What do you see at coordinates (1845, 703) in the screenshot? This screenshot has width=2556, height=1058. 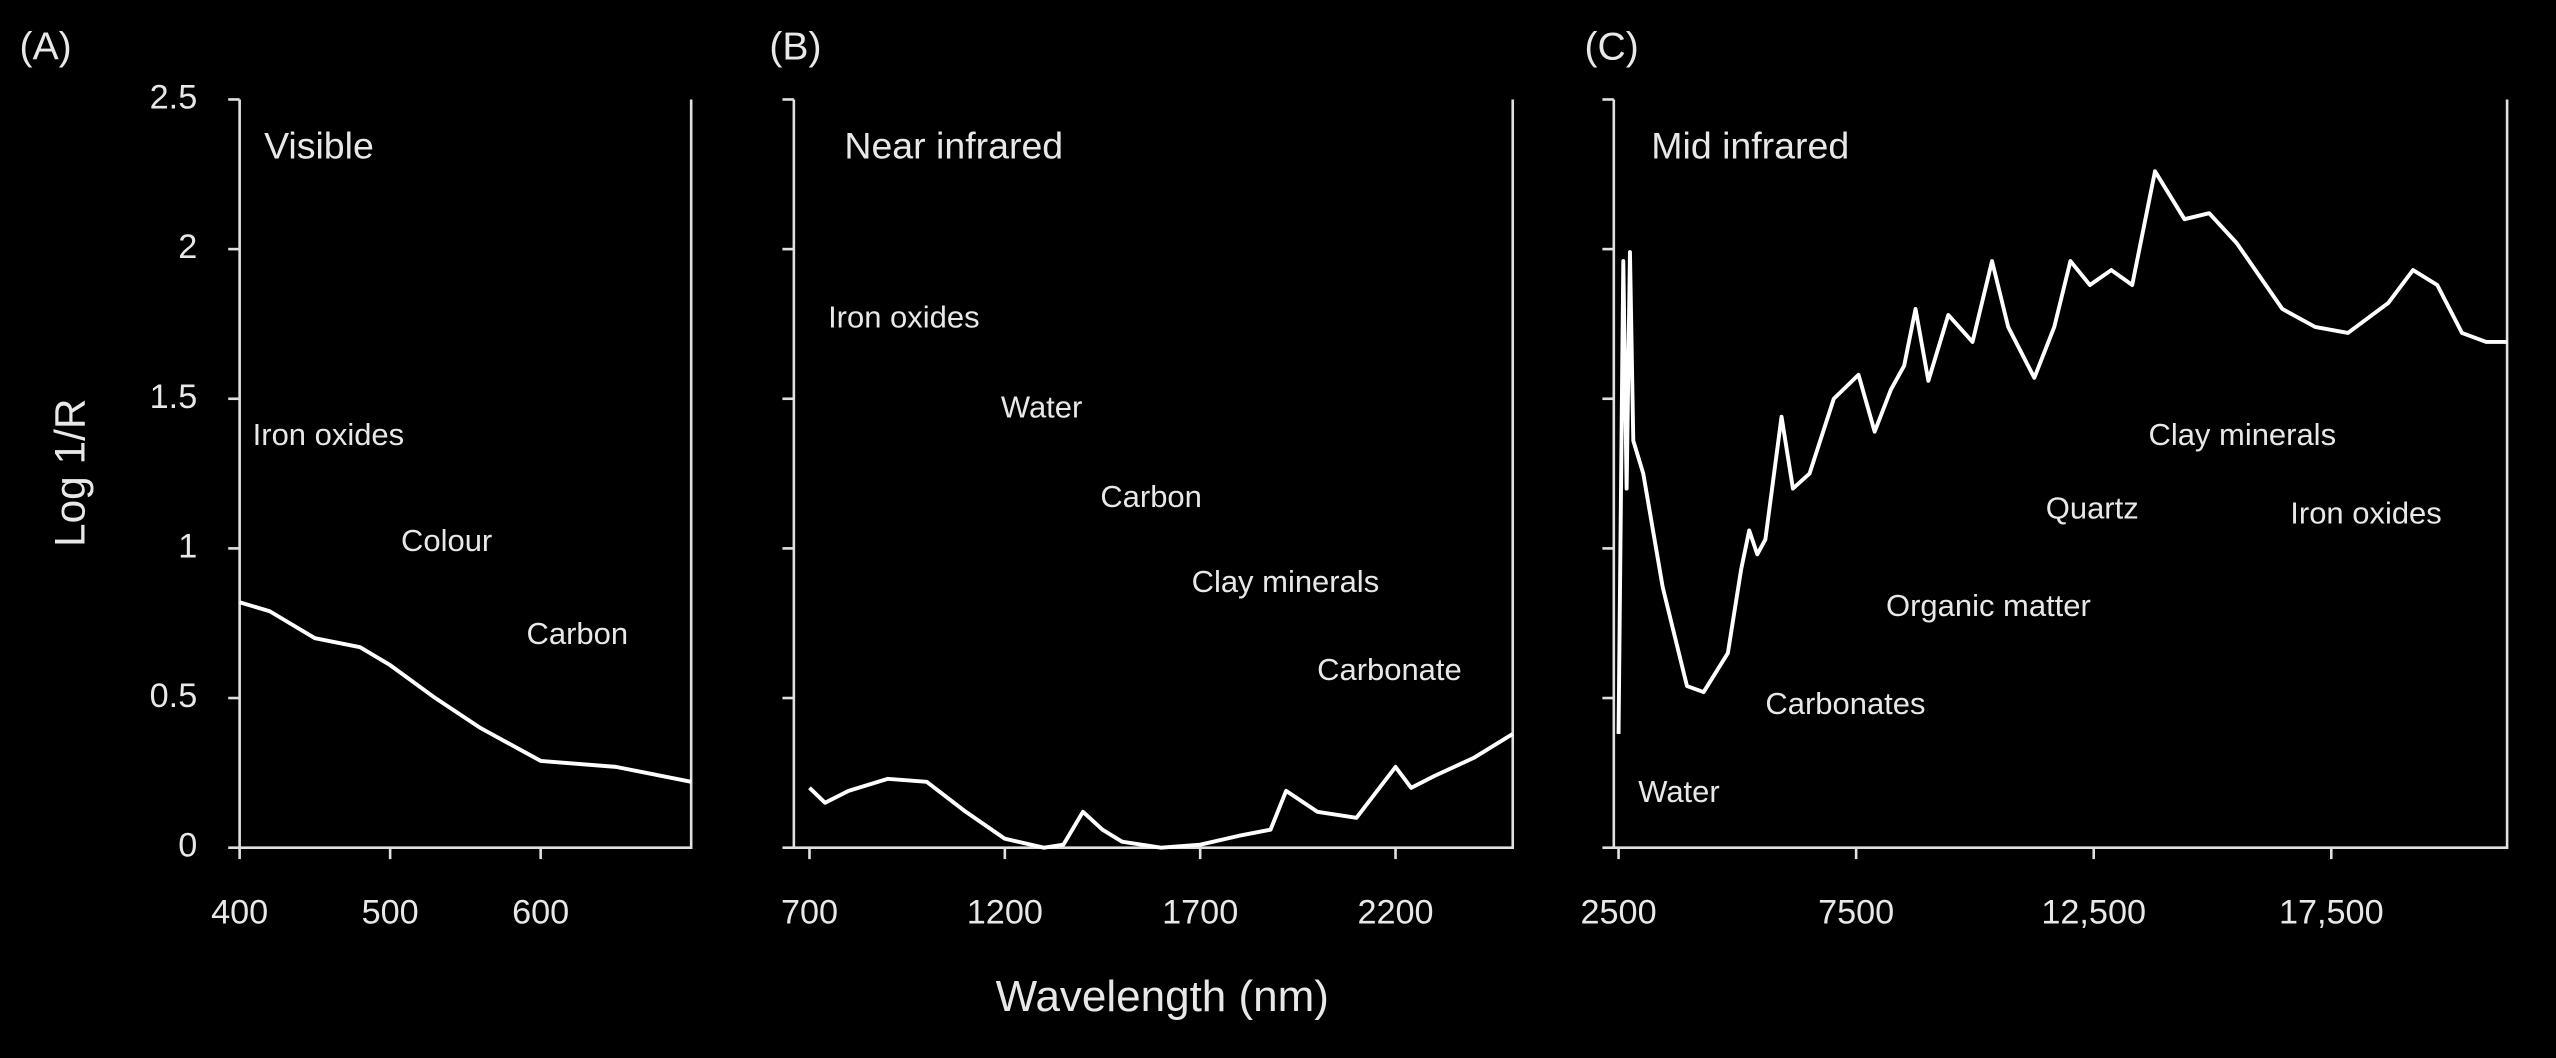 I see `annotation: Carbonates` at bounding box center [1845, 703].